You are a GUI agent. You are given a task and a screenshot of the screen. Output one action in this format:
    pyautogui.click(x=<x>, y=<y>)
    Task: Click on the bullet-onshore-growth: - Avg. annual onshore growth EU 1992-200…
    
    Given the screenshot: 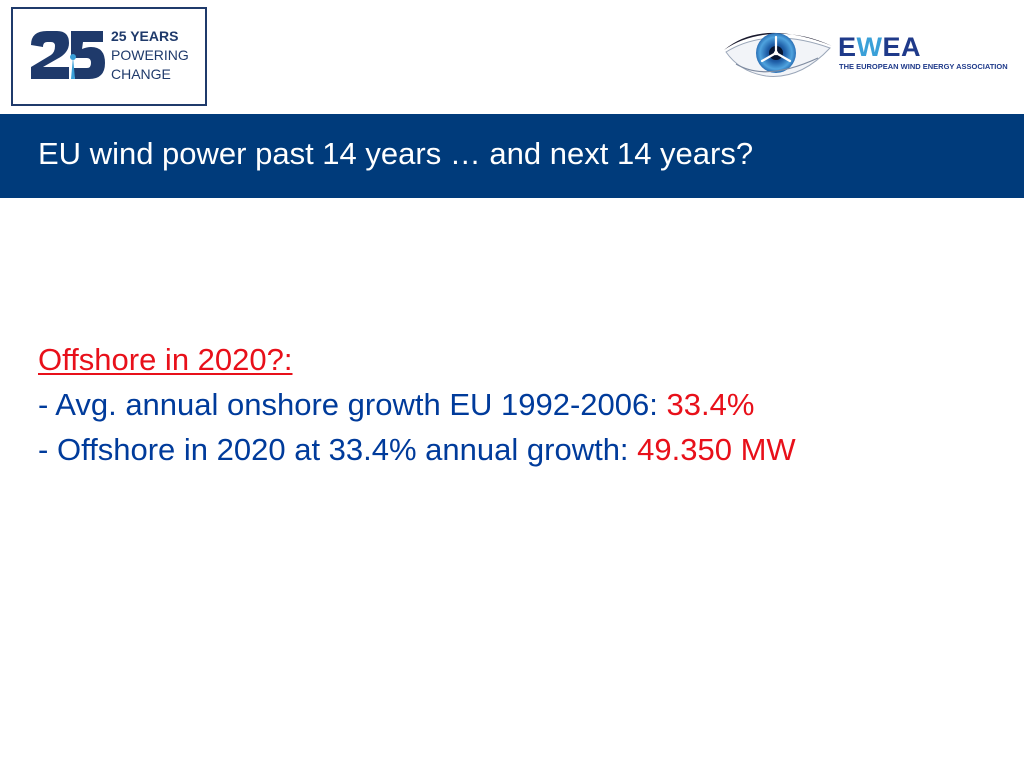 What is the action you would take?
    pyautogui.click(x=417, y=404)
    